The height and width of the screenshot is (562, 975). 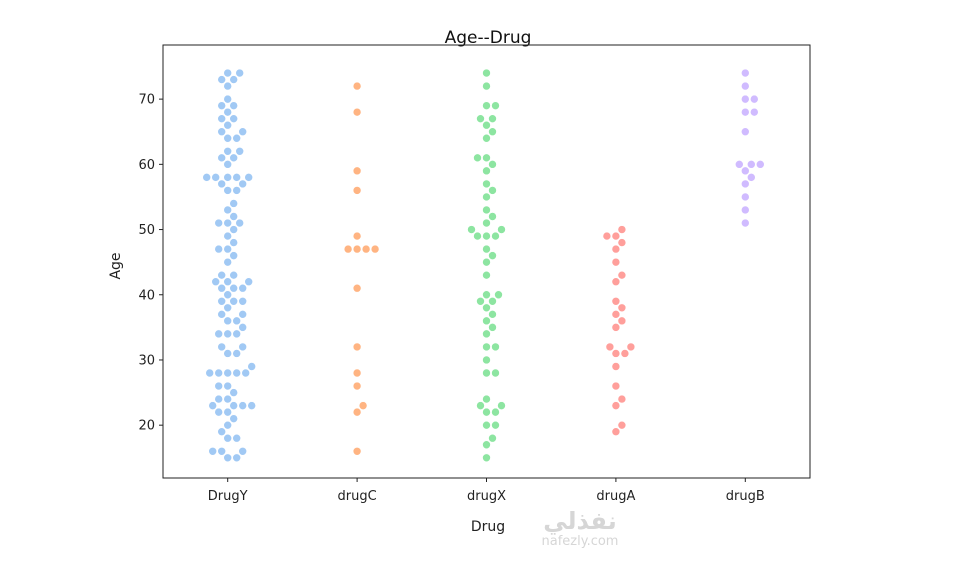 What do you see at coordinates (228, 496) in the screenshot?
I see `x-tick-label: DrugY` at bounding box center [228, 496].